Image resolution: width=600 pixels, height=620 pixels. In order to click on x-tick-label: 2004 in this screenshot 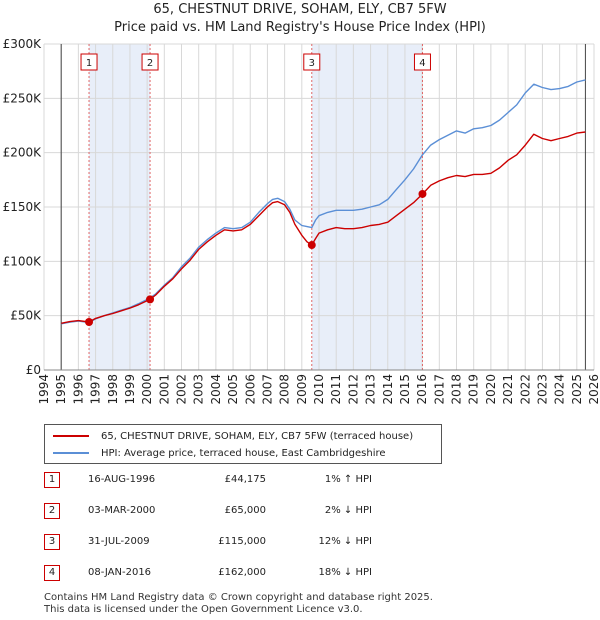, I will do `click(216, 389)`.